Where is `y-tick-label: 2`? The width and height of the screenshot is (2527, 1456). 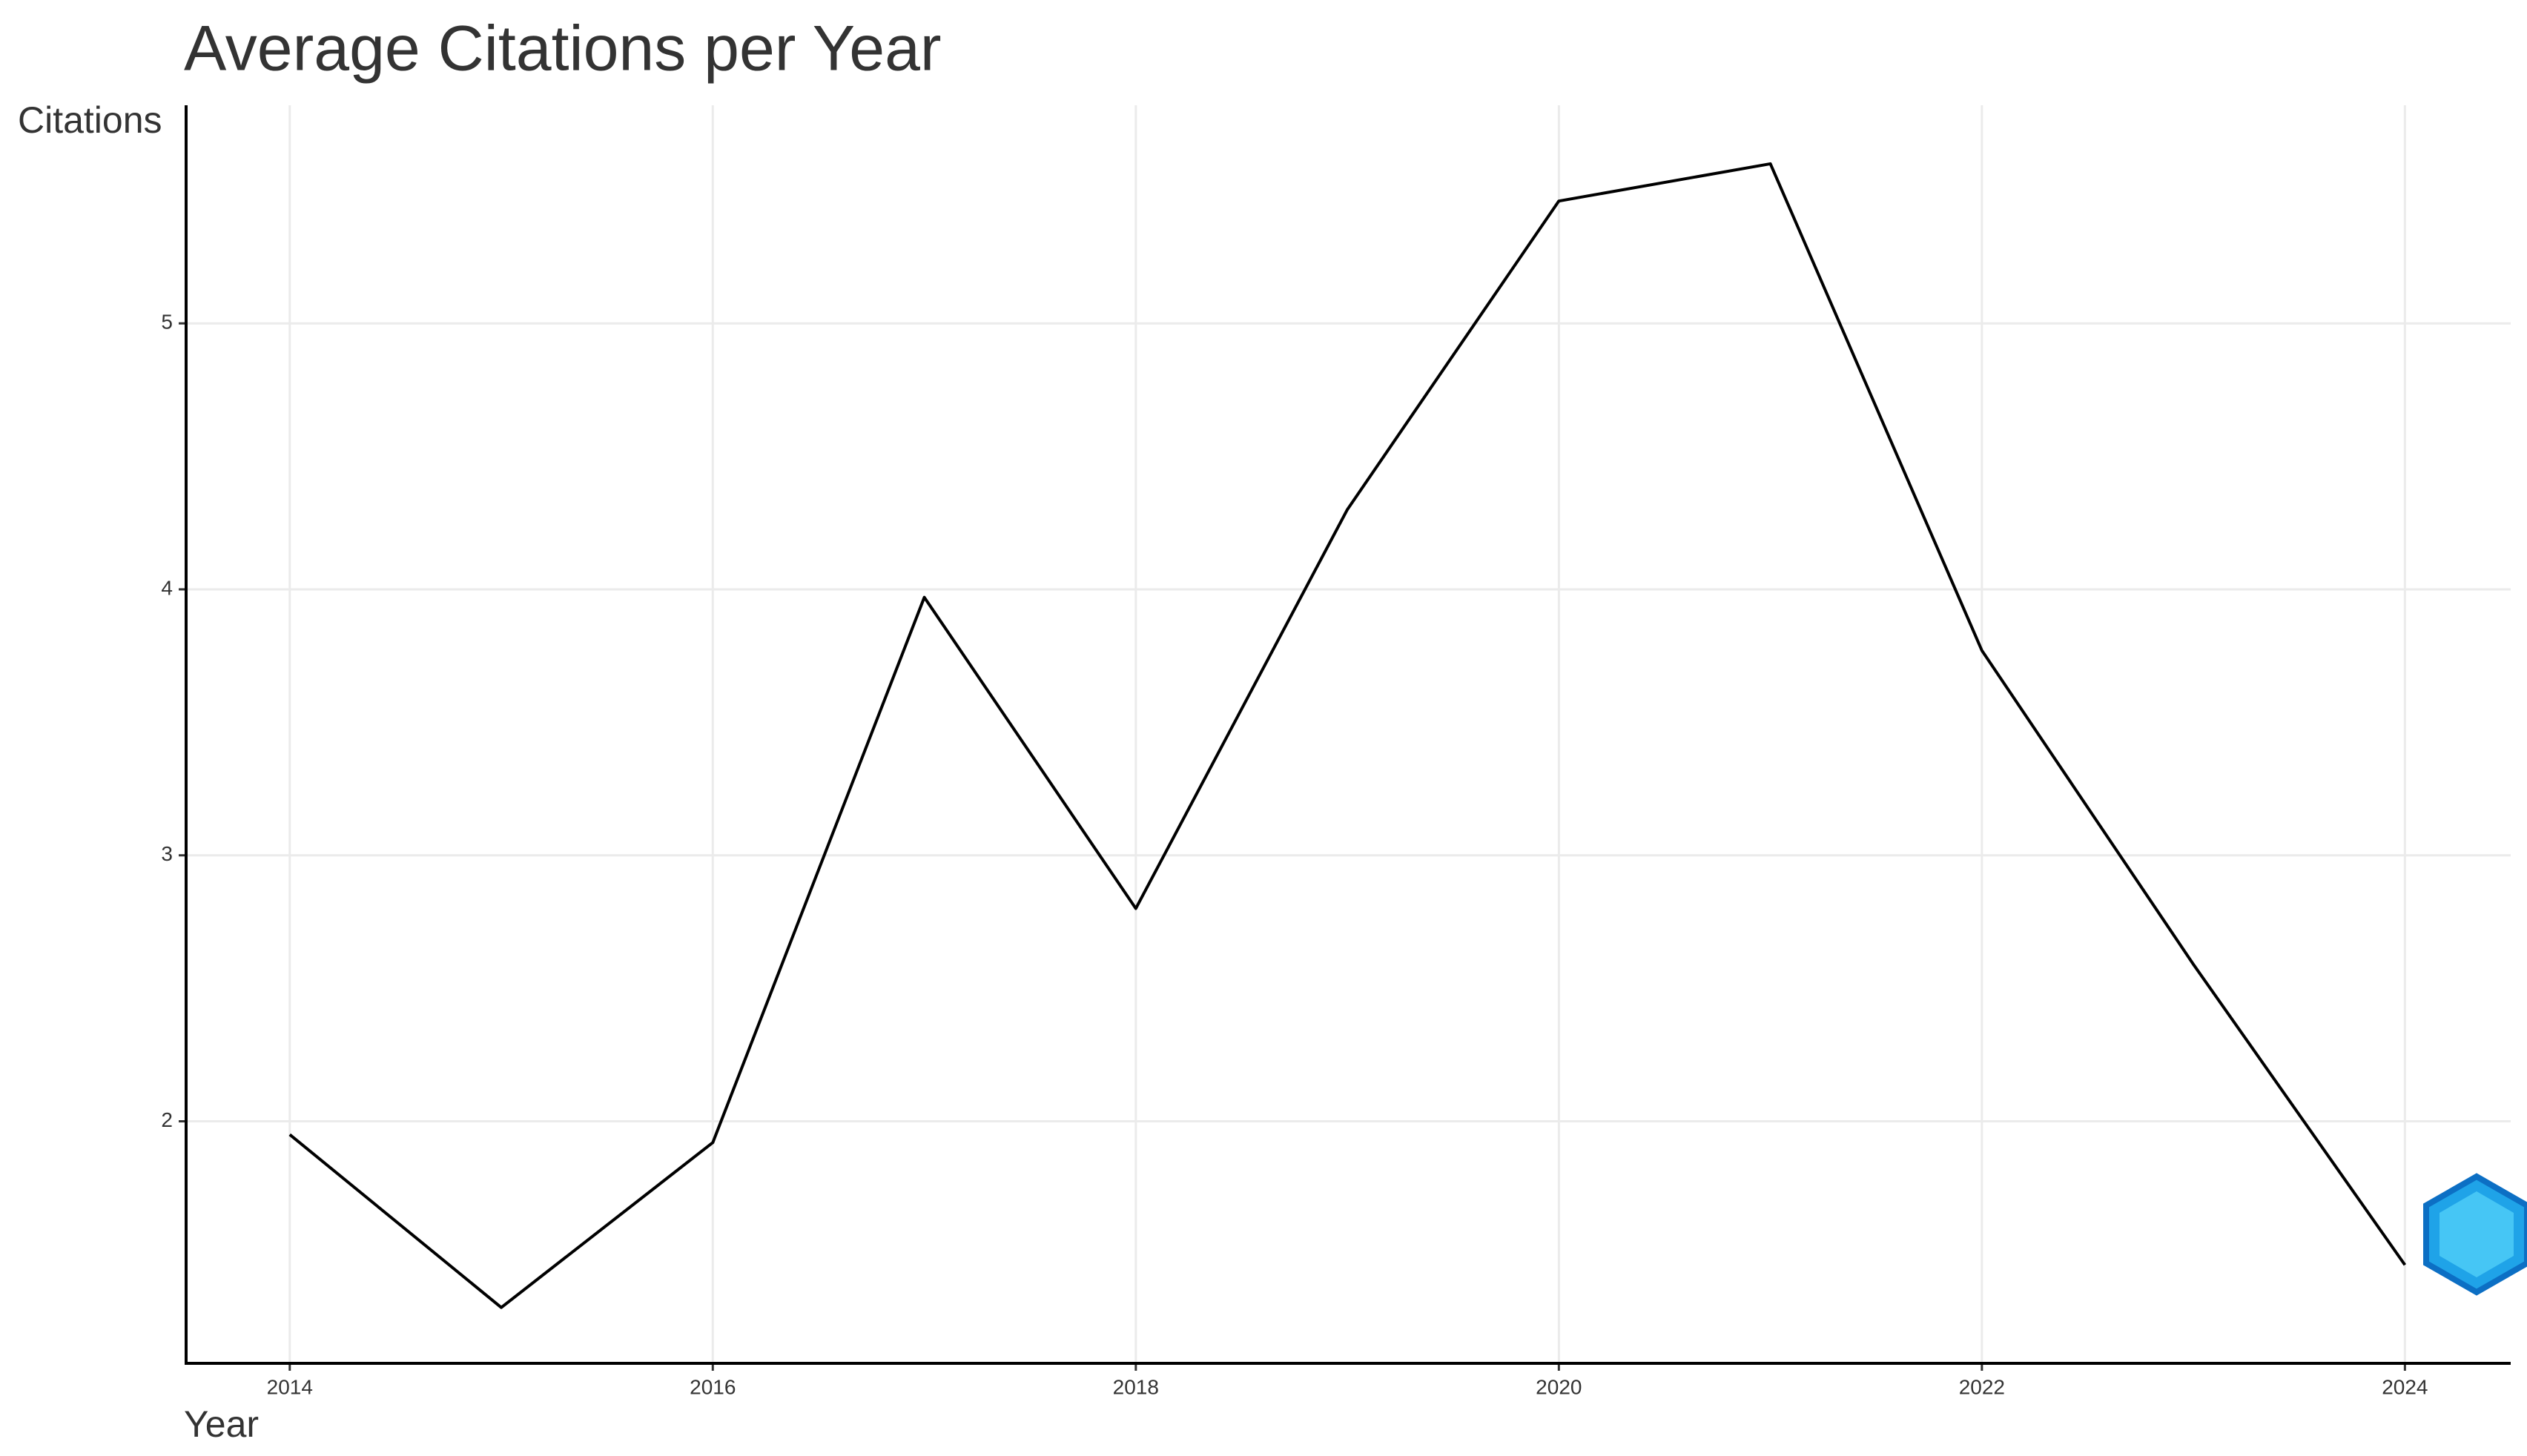 y-tick-label: 2 is located at coordinates (167, 1120).